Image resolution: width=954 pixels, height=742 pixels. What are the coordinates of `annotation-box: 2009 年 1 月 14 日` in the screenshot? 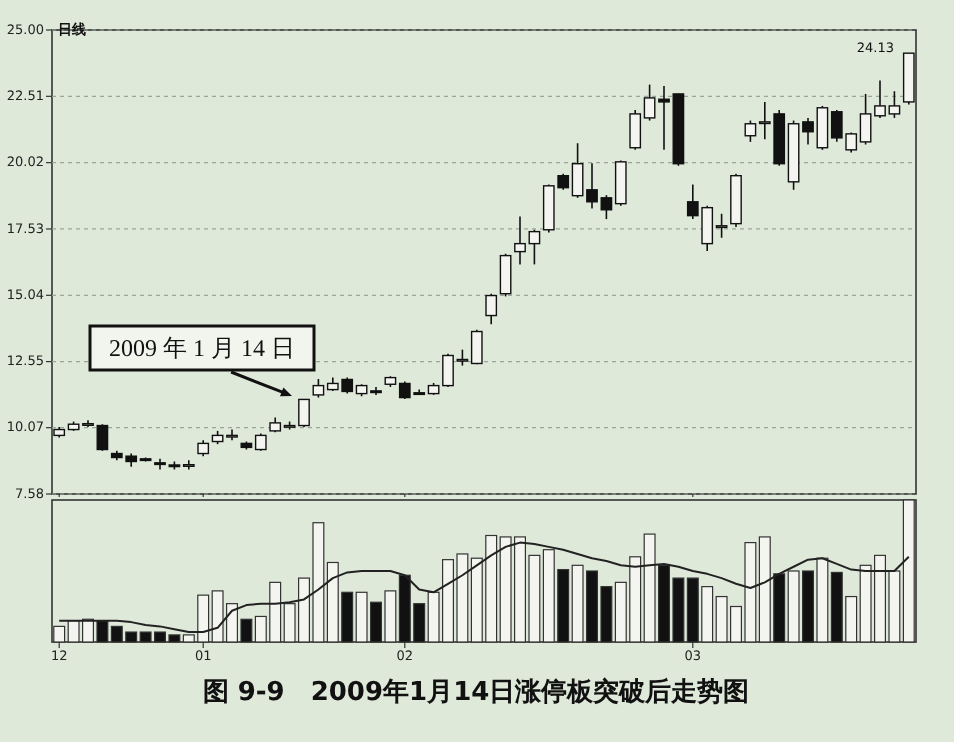 It's located at (202, 348).